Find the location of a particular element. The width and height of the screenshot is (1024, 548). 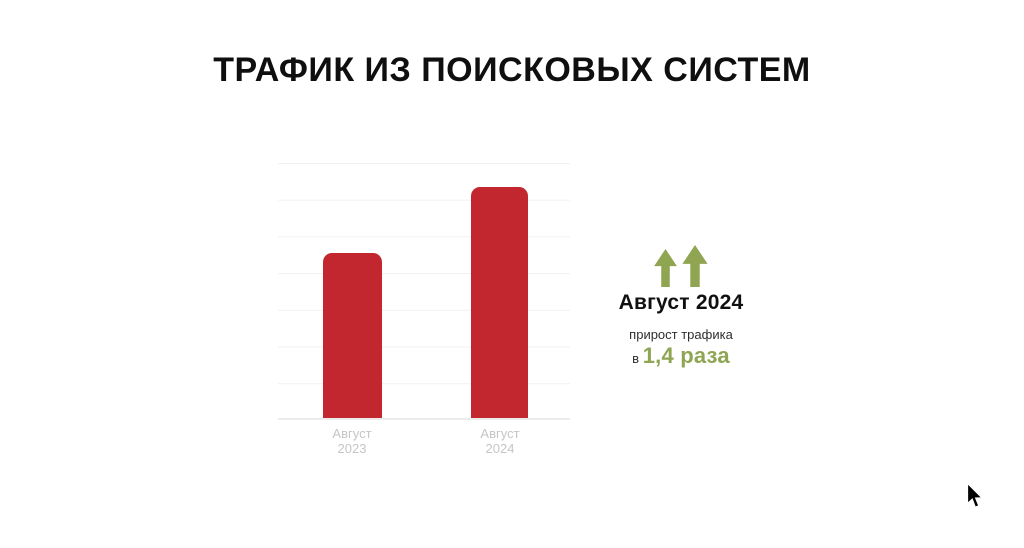

callout-subtext: прирост трафика is located at coordinates (681, 334).